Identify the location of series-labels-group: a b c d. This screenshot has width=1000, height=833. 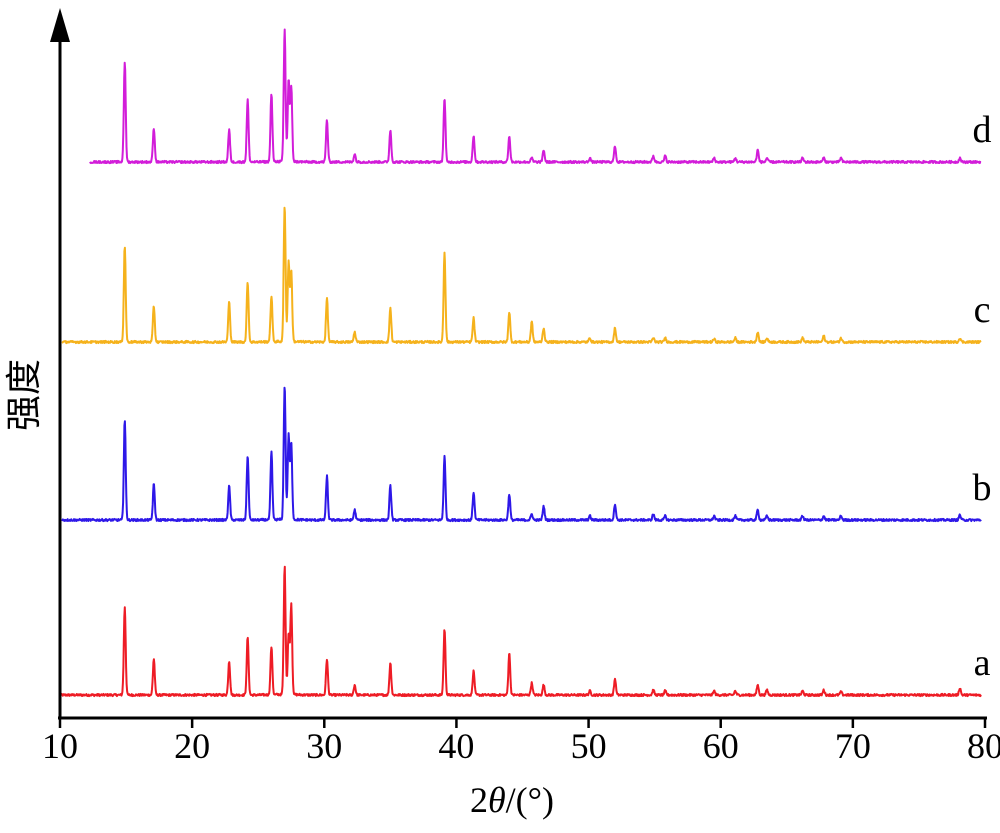
(982, 396).